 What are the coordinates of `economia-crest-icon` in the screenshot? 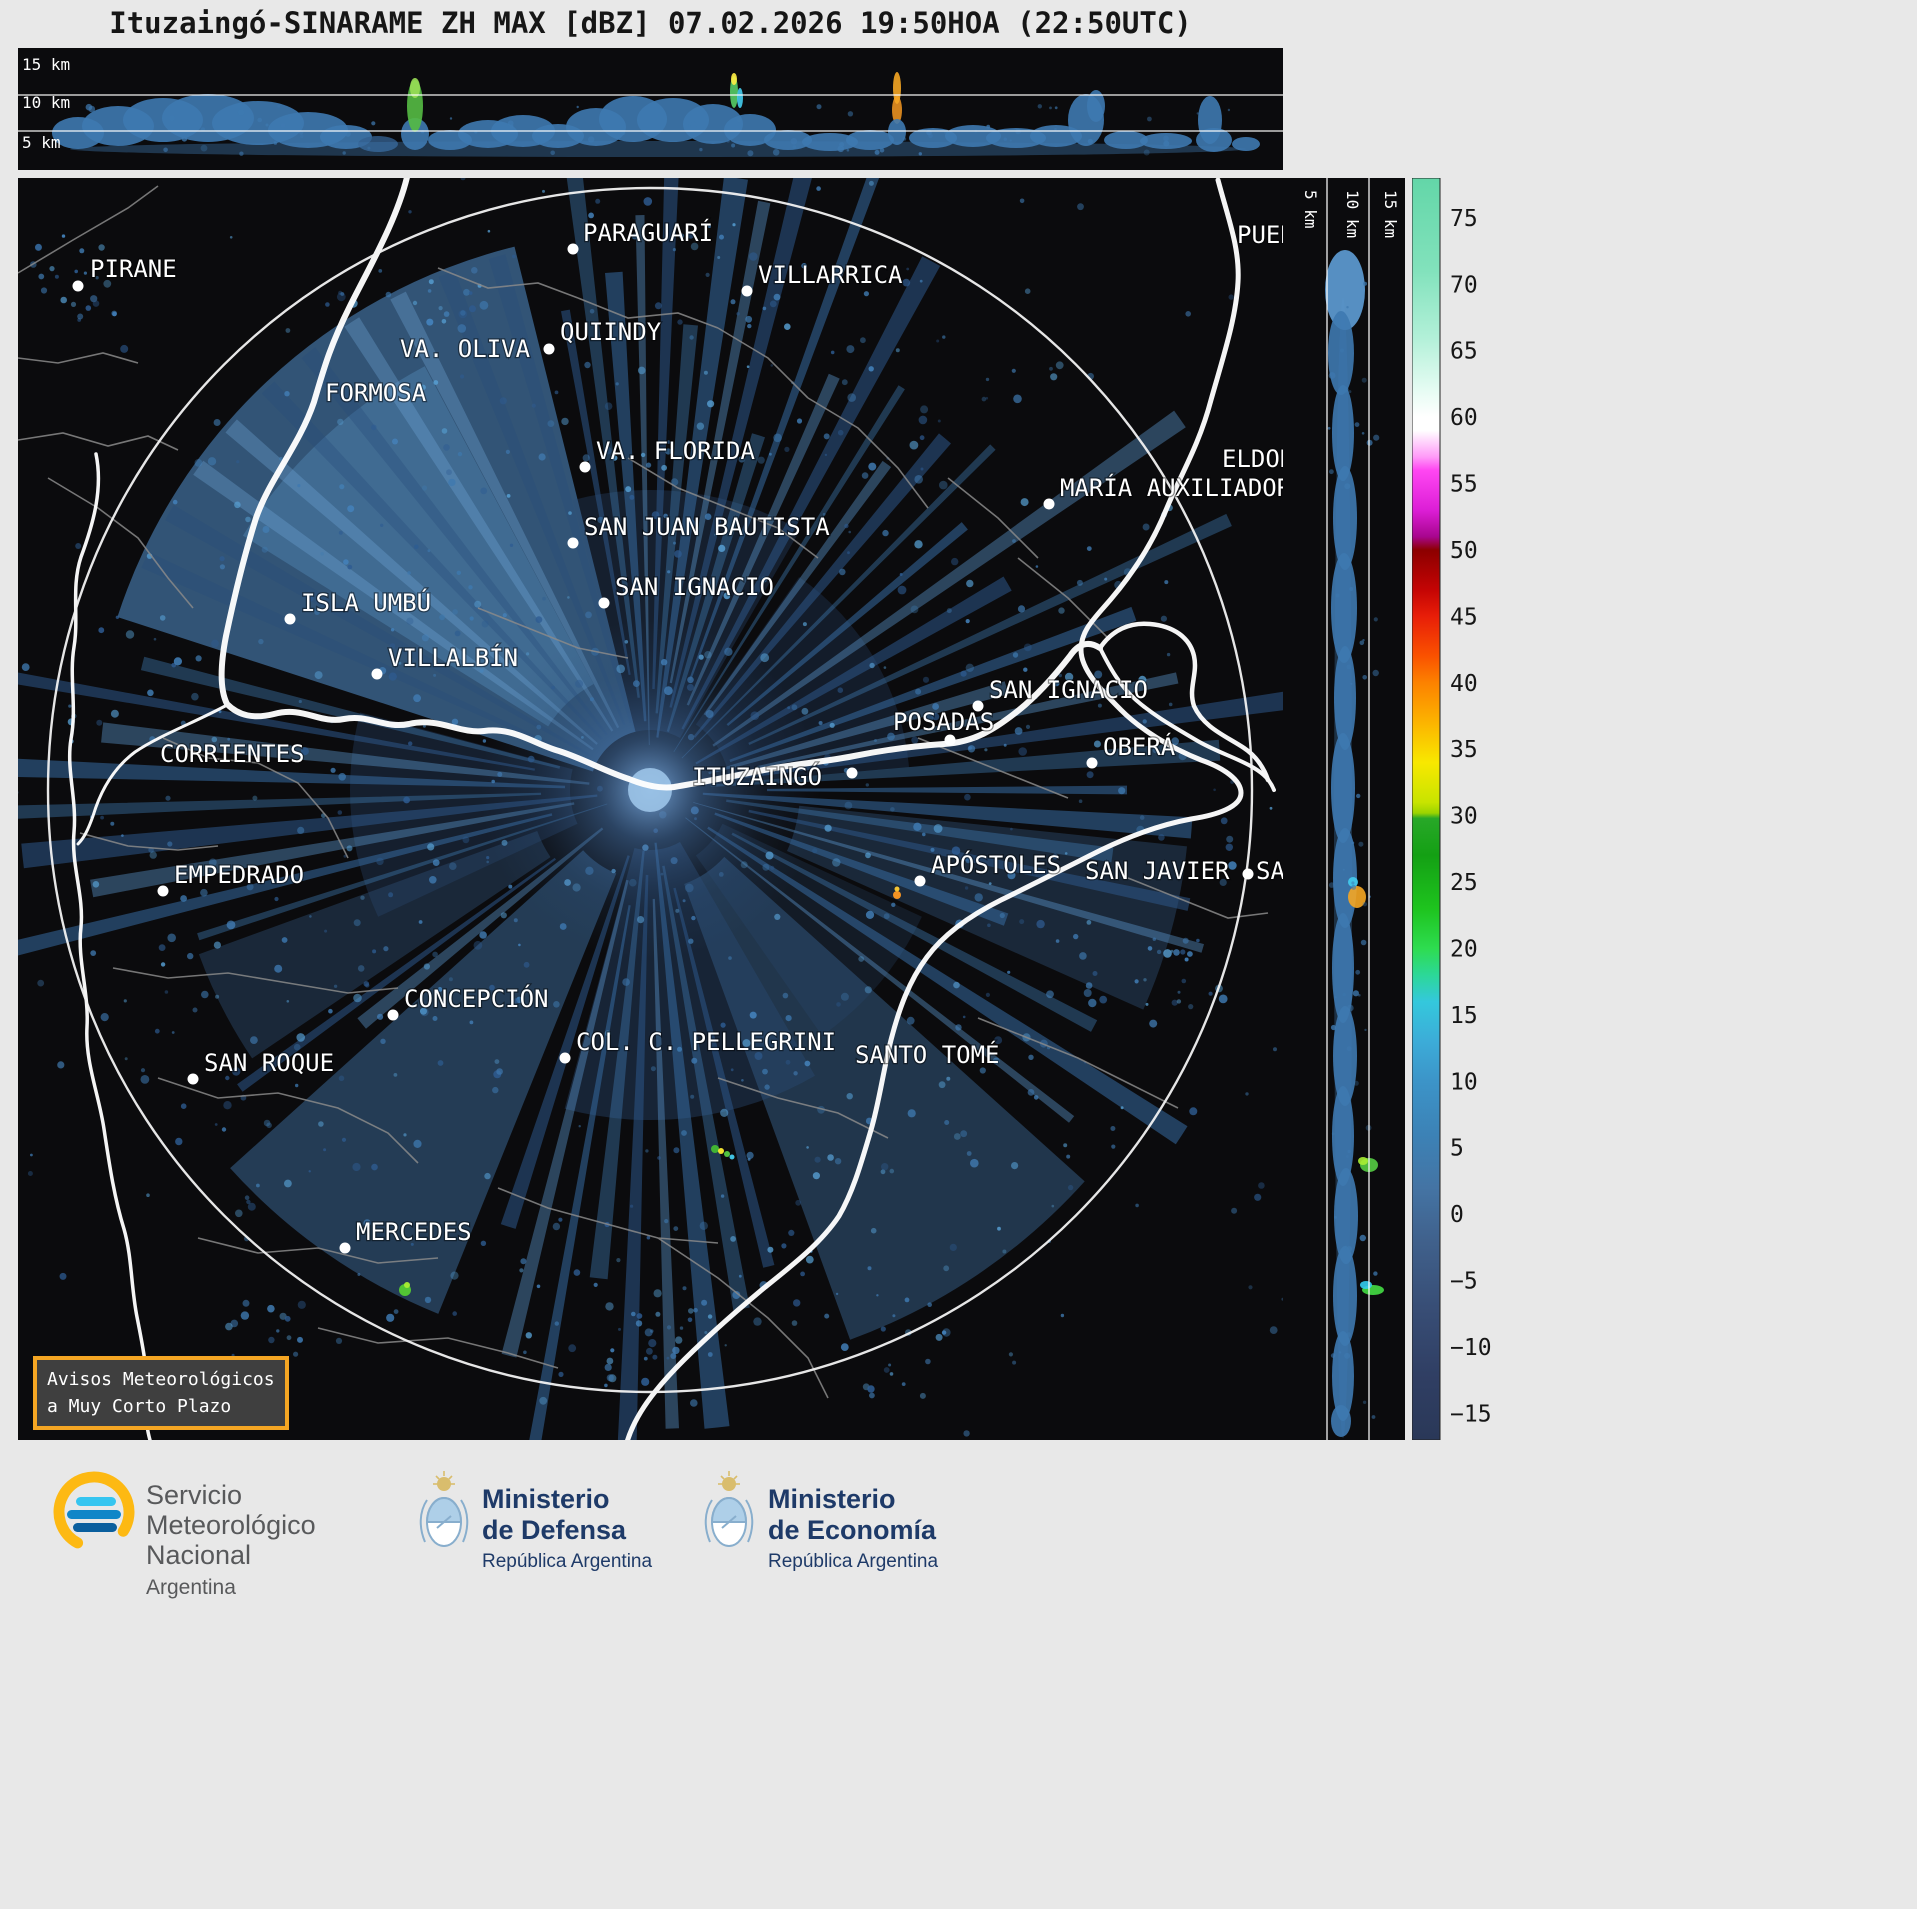 It's located at (729, 1509).